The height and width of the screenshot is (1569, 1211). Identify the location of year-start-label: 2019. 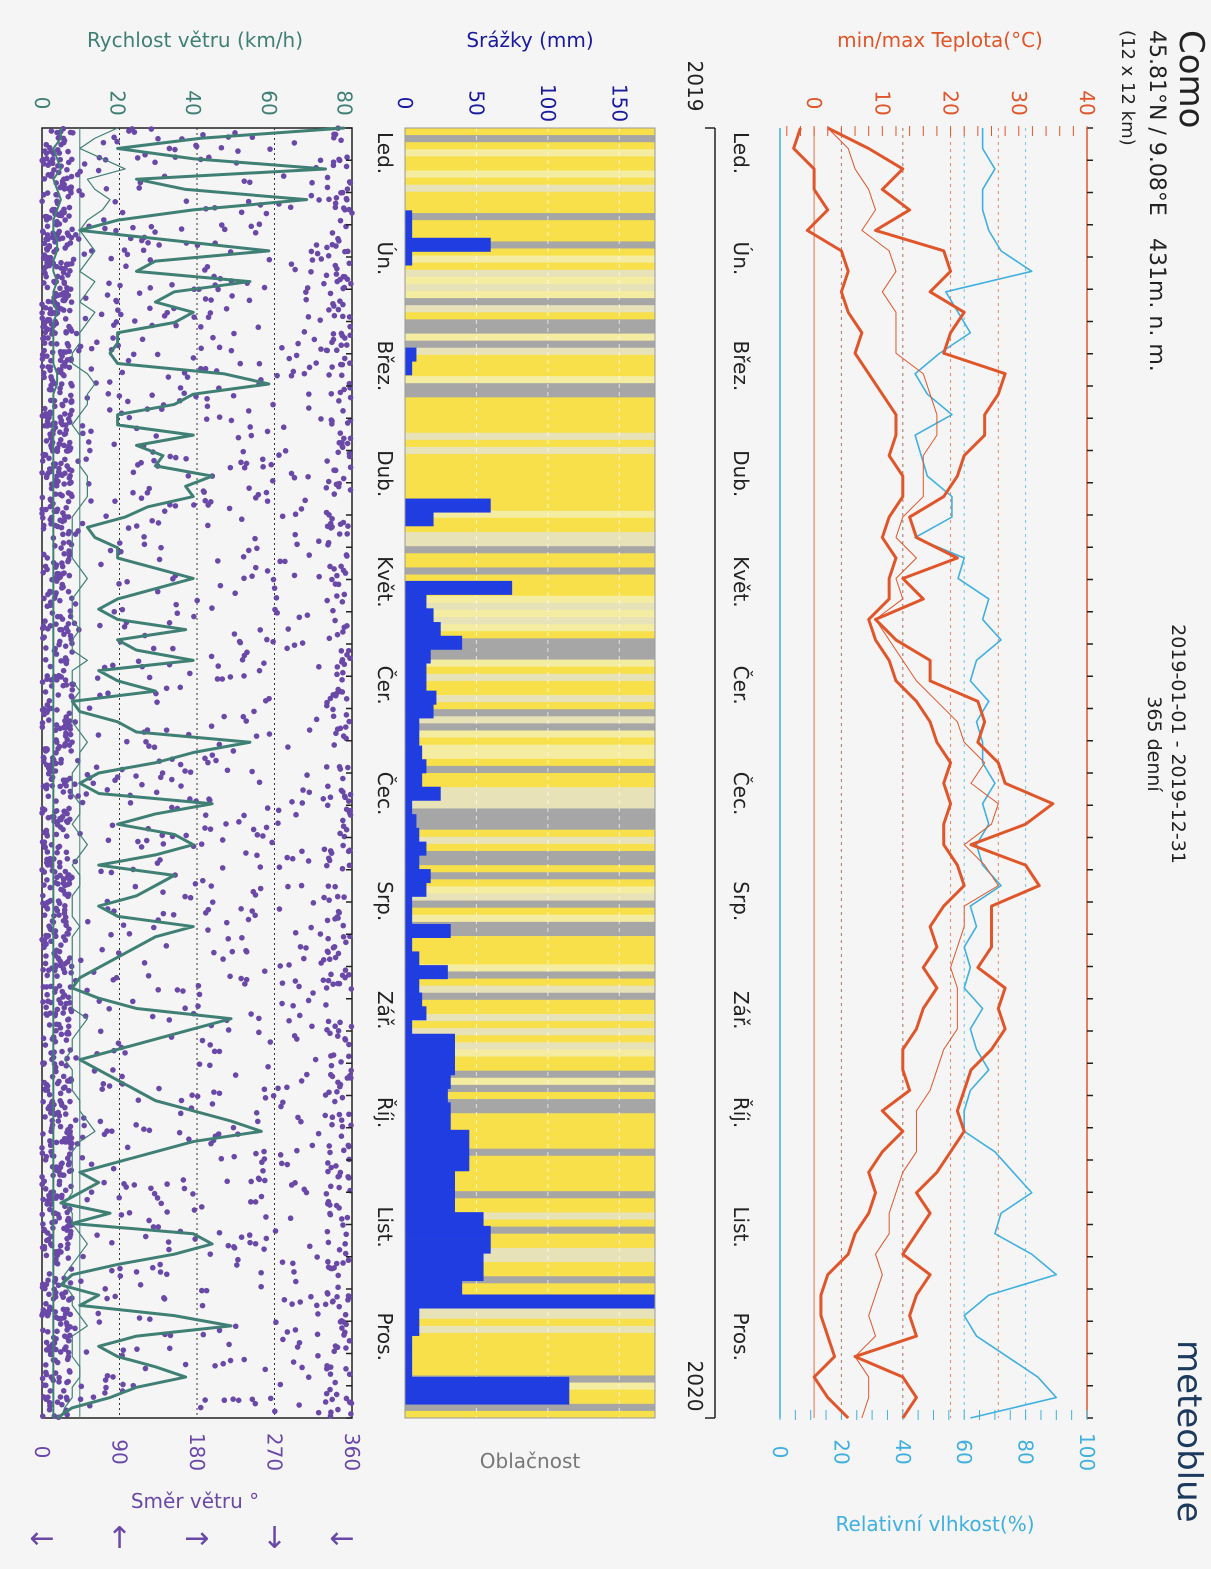
(695, 86).